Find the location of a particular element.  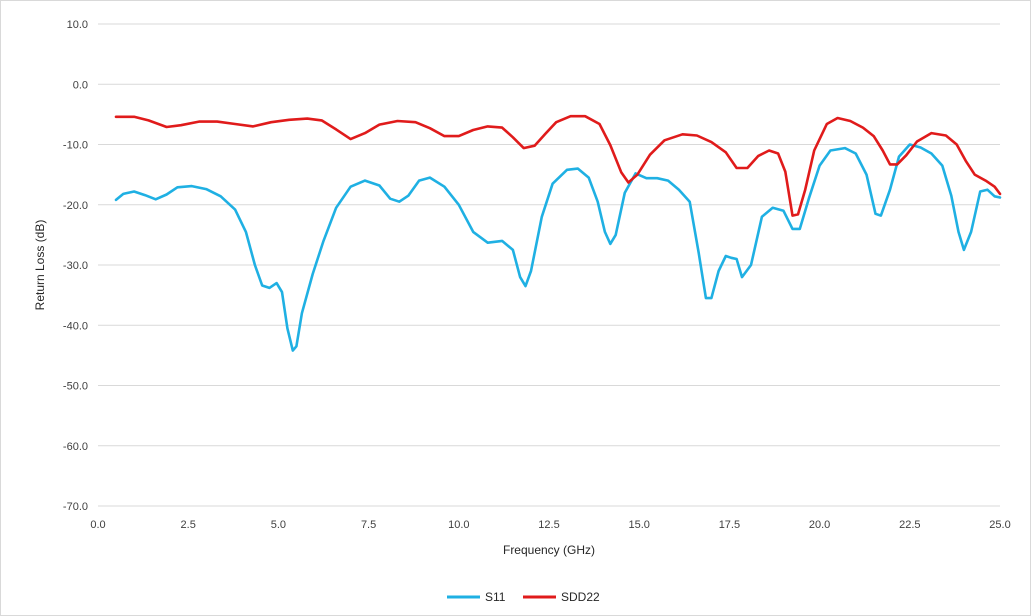

x-tick-label: 7.5 is located at coordinates (368, 525).